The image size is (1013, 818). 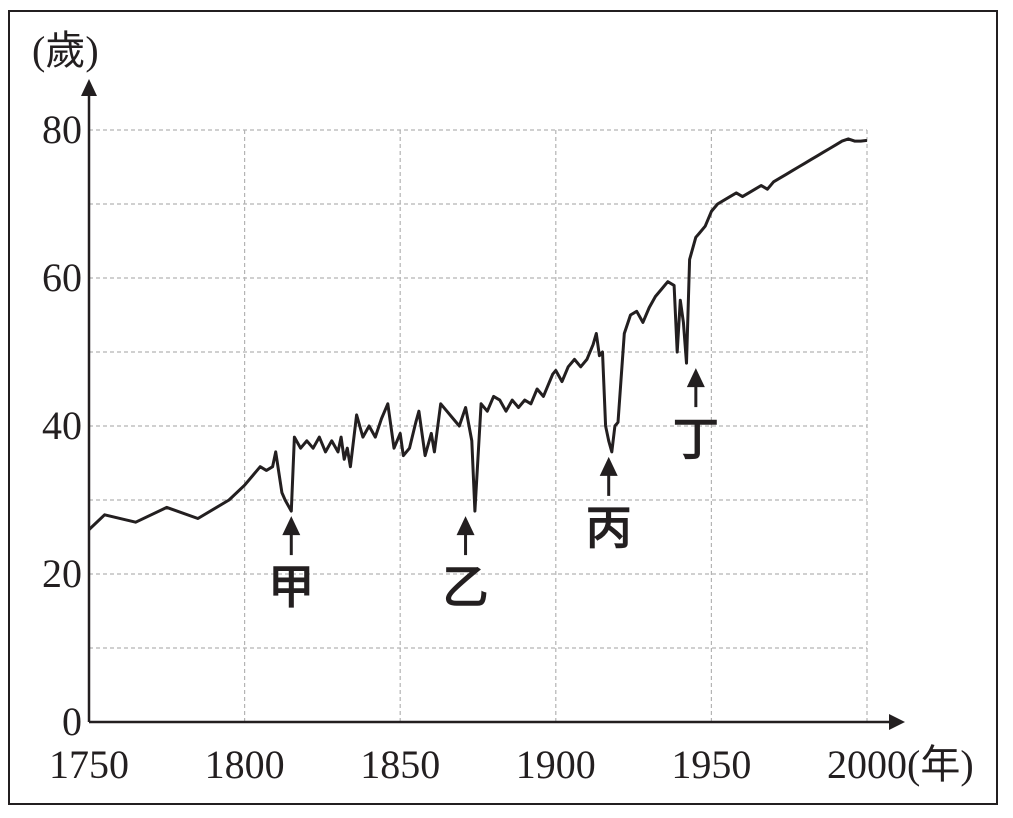 I want to click on y-tick-label: 40, so click(x=62, y=425).